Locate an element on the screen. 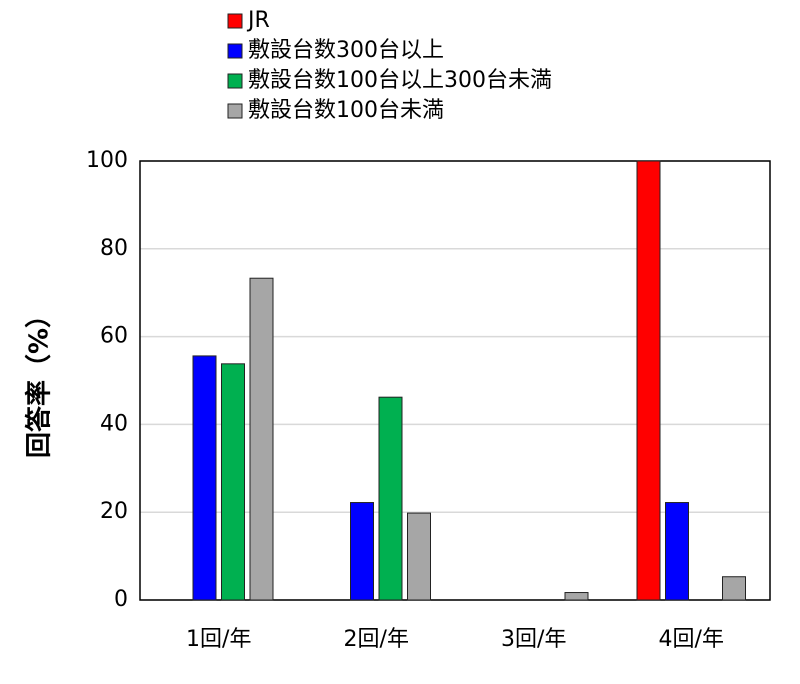 The width and height of the screenshot is (800, 684). y-tick-label: 0 is located at coordinates (121, 599).